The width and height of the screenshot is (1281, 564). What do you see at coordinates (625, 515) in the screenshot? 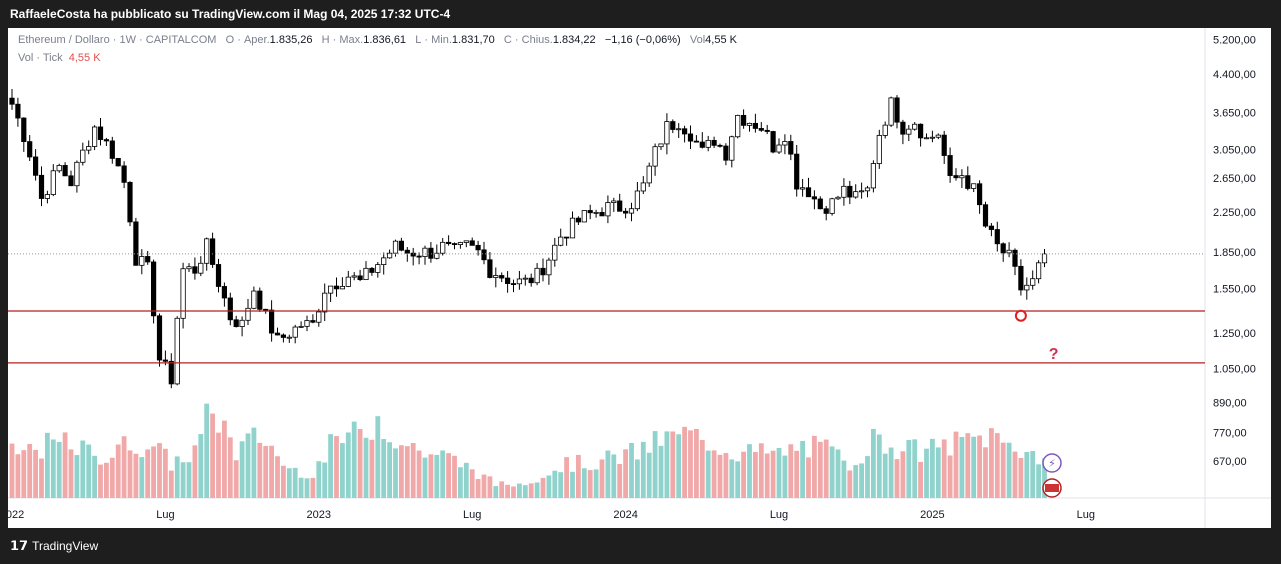
I see `x-tick-label: 2024` at bounding box center [625, 515].